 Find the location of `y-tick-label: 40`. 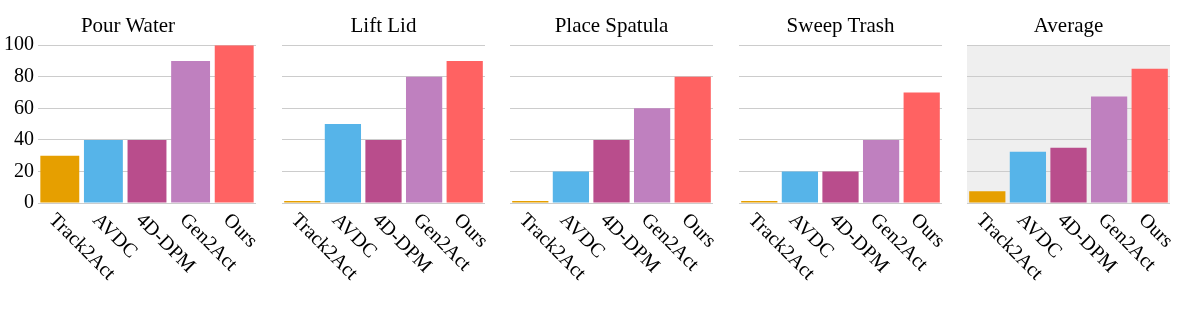

y-tick-label: 40 is located at coordinates (24, 138).